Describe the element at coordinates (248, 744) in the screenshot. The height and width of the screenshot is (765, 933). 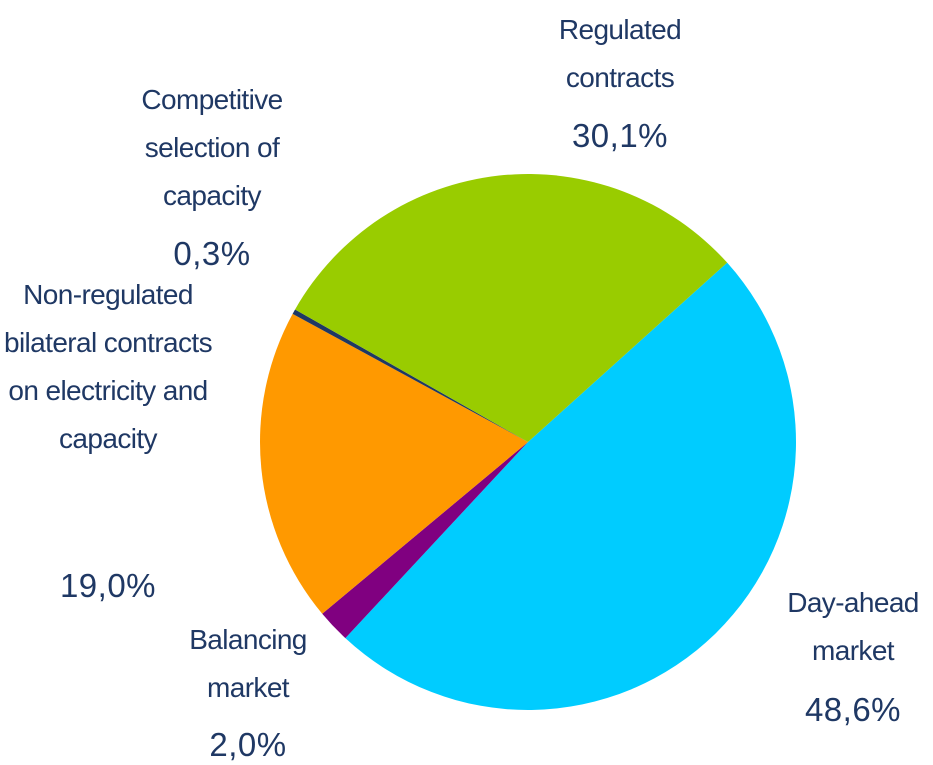
I see `value-label: 2,0%` at that location.